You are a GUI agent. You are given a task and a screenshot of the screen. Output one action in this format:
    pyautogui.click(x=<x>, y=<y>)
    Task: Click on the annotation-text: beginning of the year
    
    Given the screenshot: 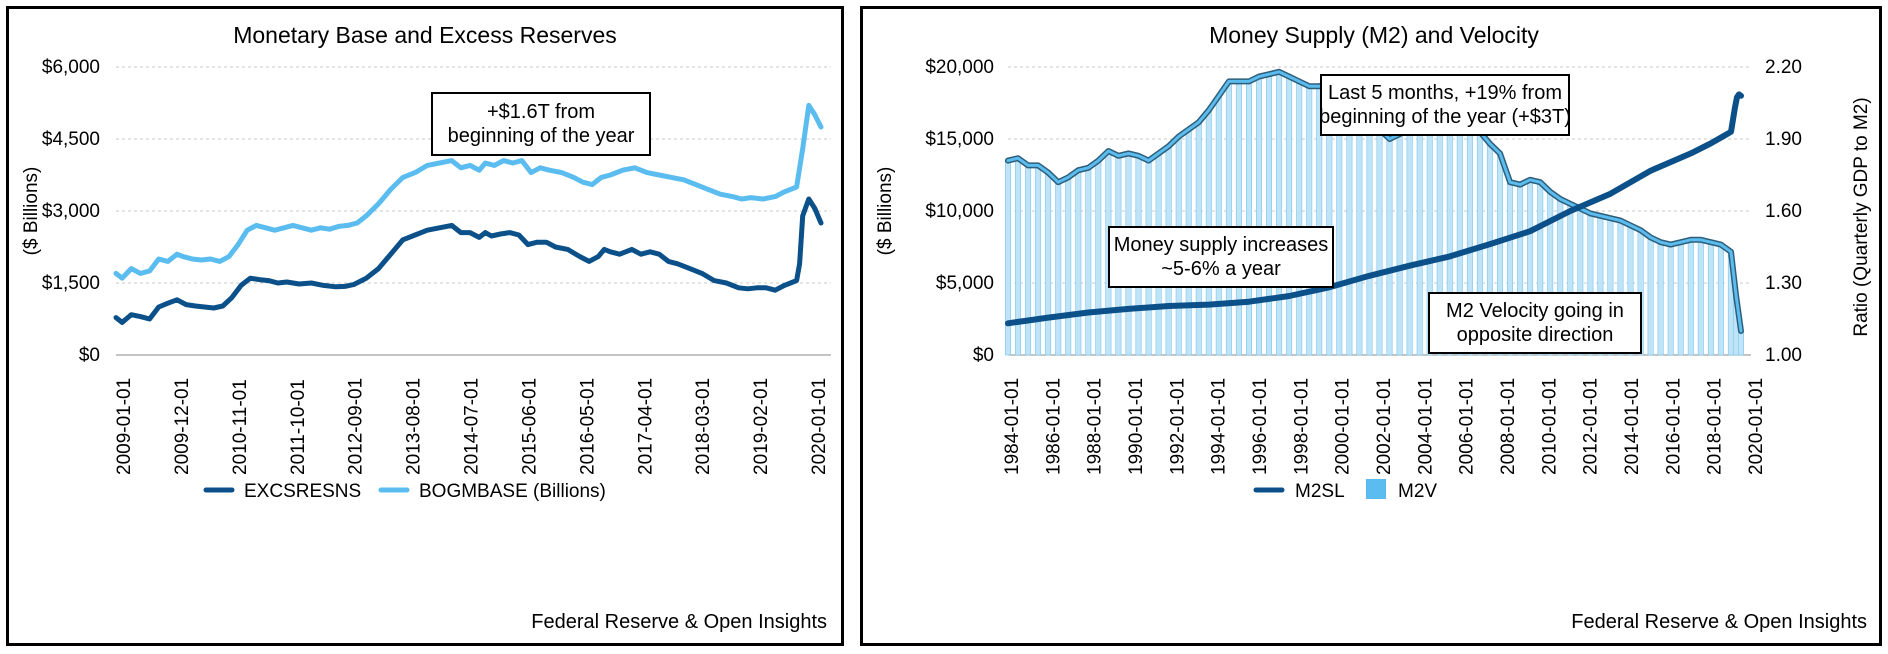 What is the action you would take?
    pyautogui.click(x=541, y=136)
    